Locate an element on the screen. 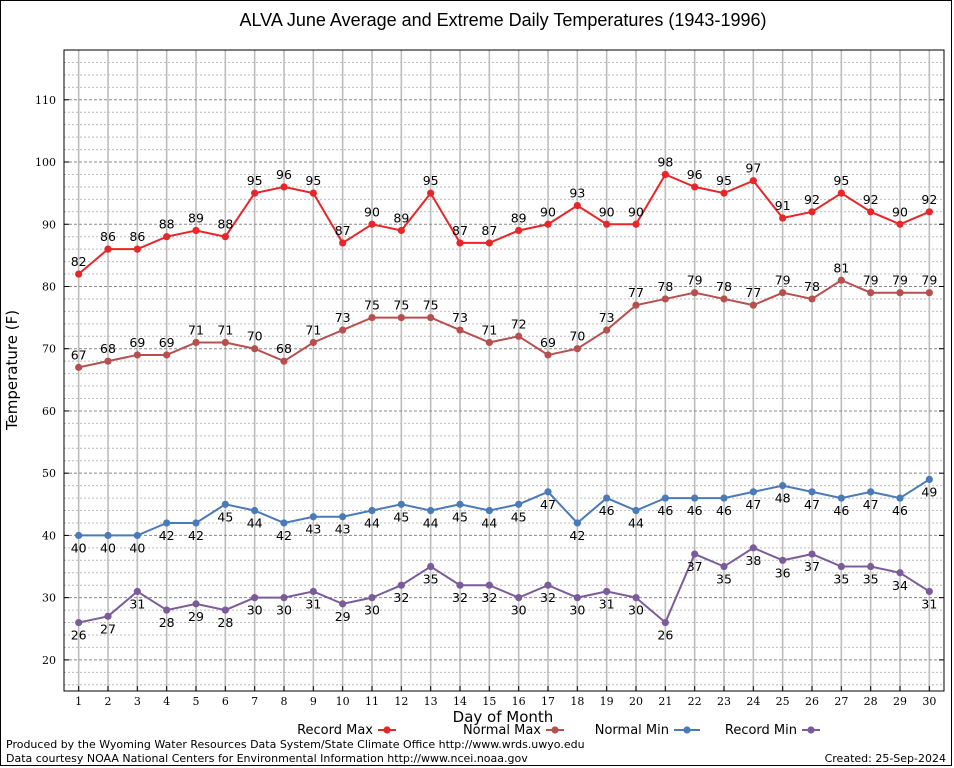 The width and height of the screenshot is (954, 768). record-min-value-label: 28 is located at coordinates (225, 622).